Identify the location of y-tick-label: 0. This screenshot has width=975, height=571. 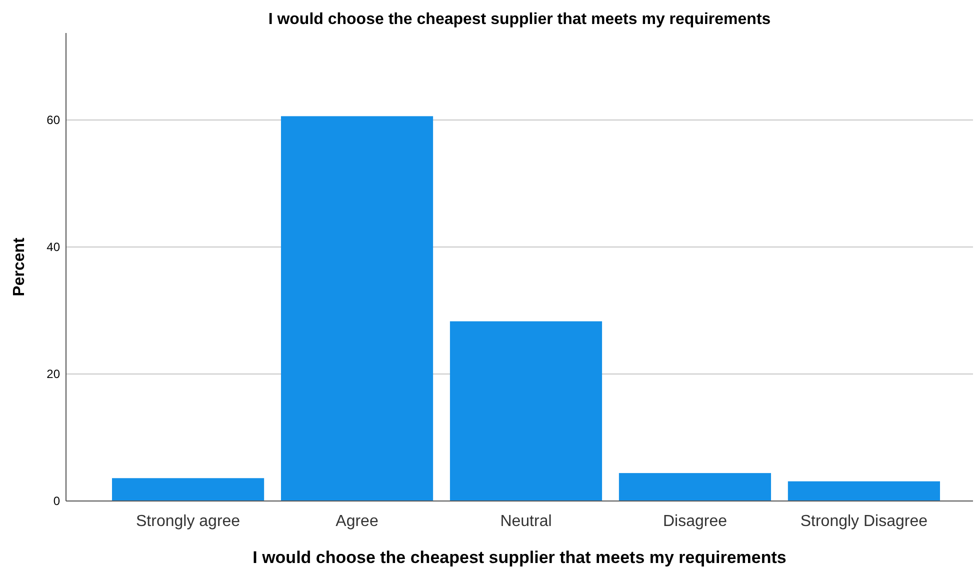
(56, 501).